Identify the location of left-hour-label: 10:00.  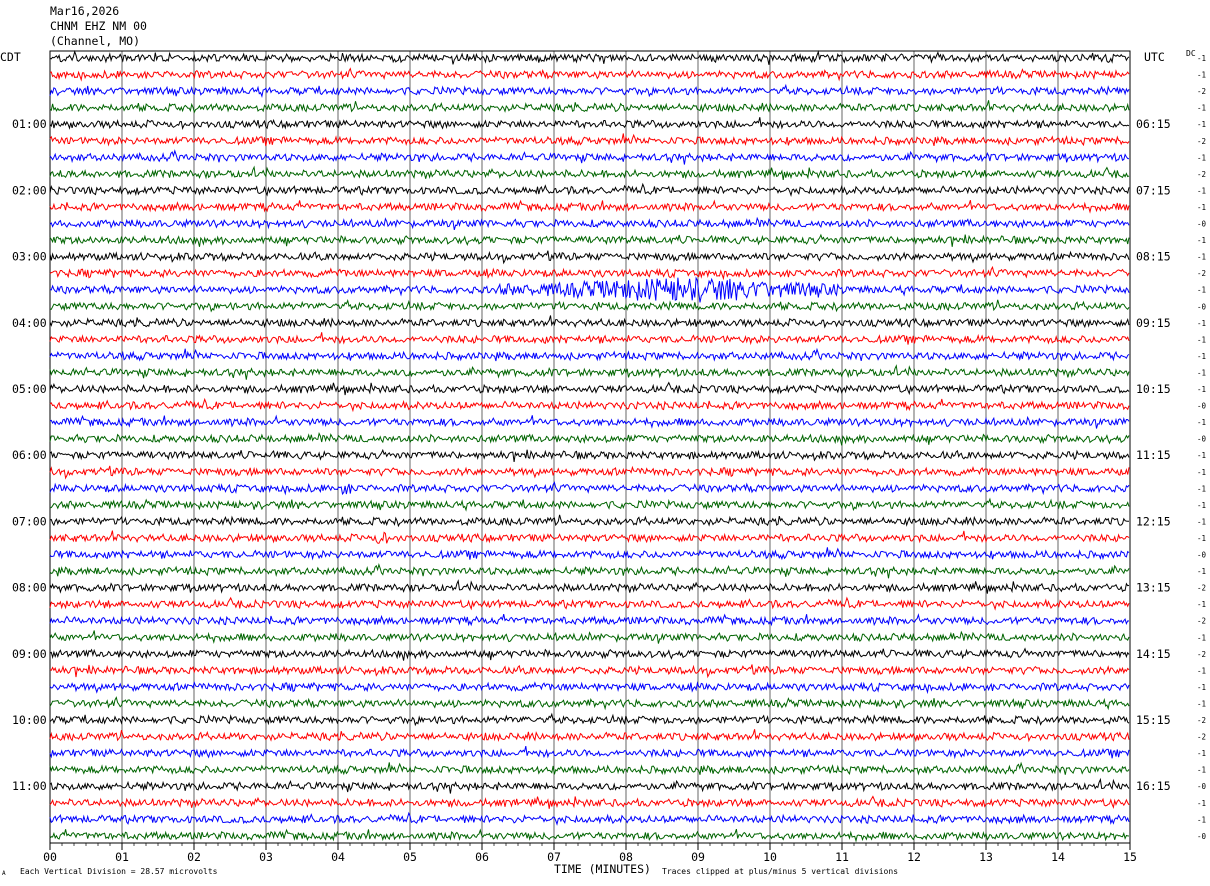
(29, 720).